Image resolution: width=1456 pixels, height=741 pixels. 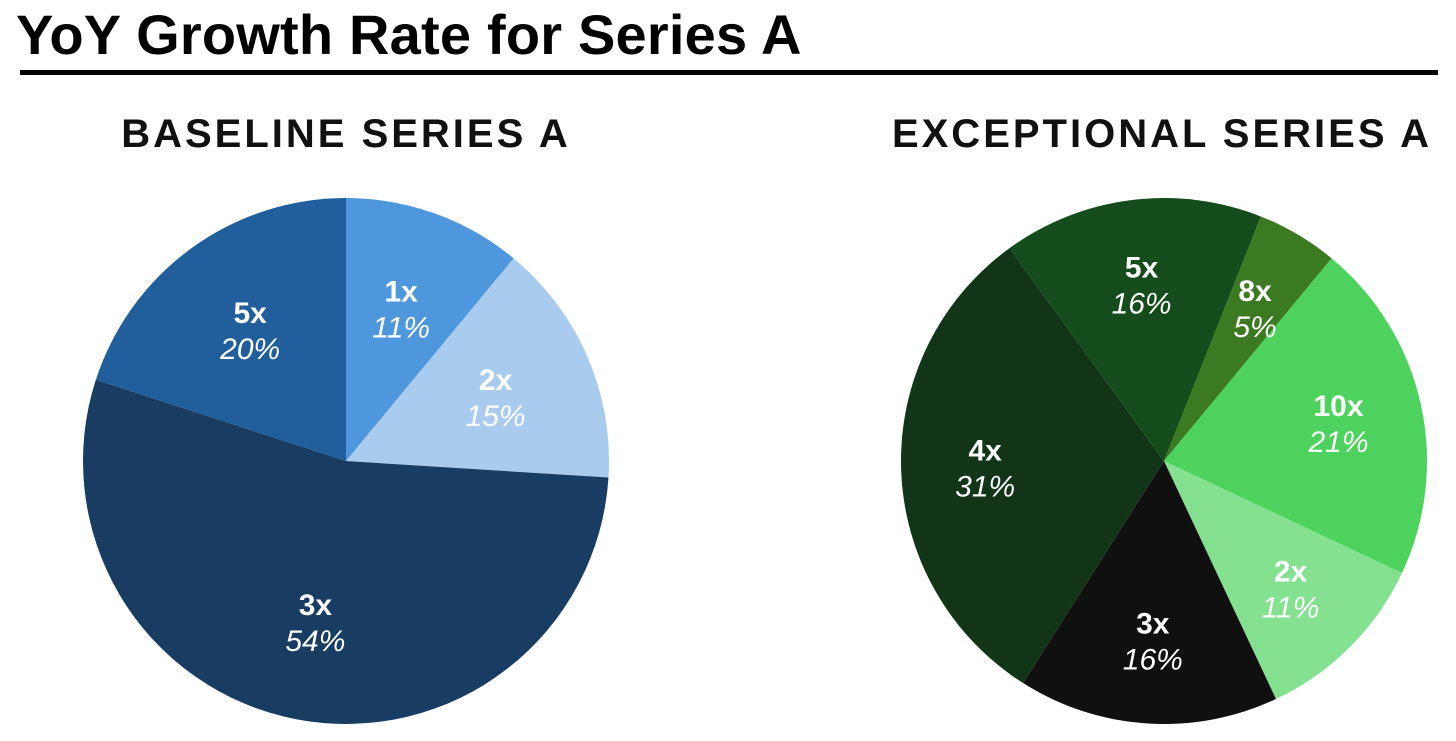 I want to click on slice-label-3x: 3x 54%, so click(x=315, y=623).